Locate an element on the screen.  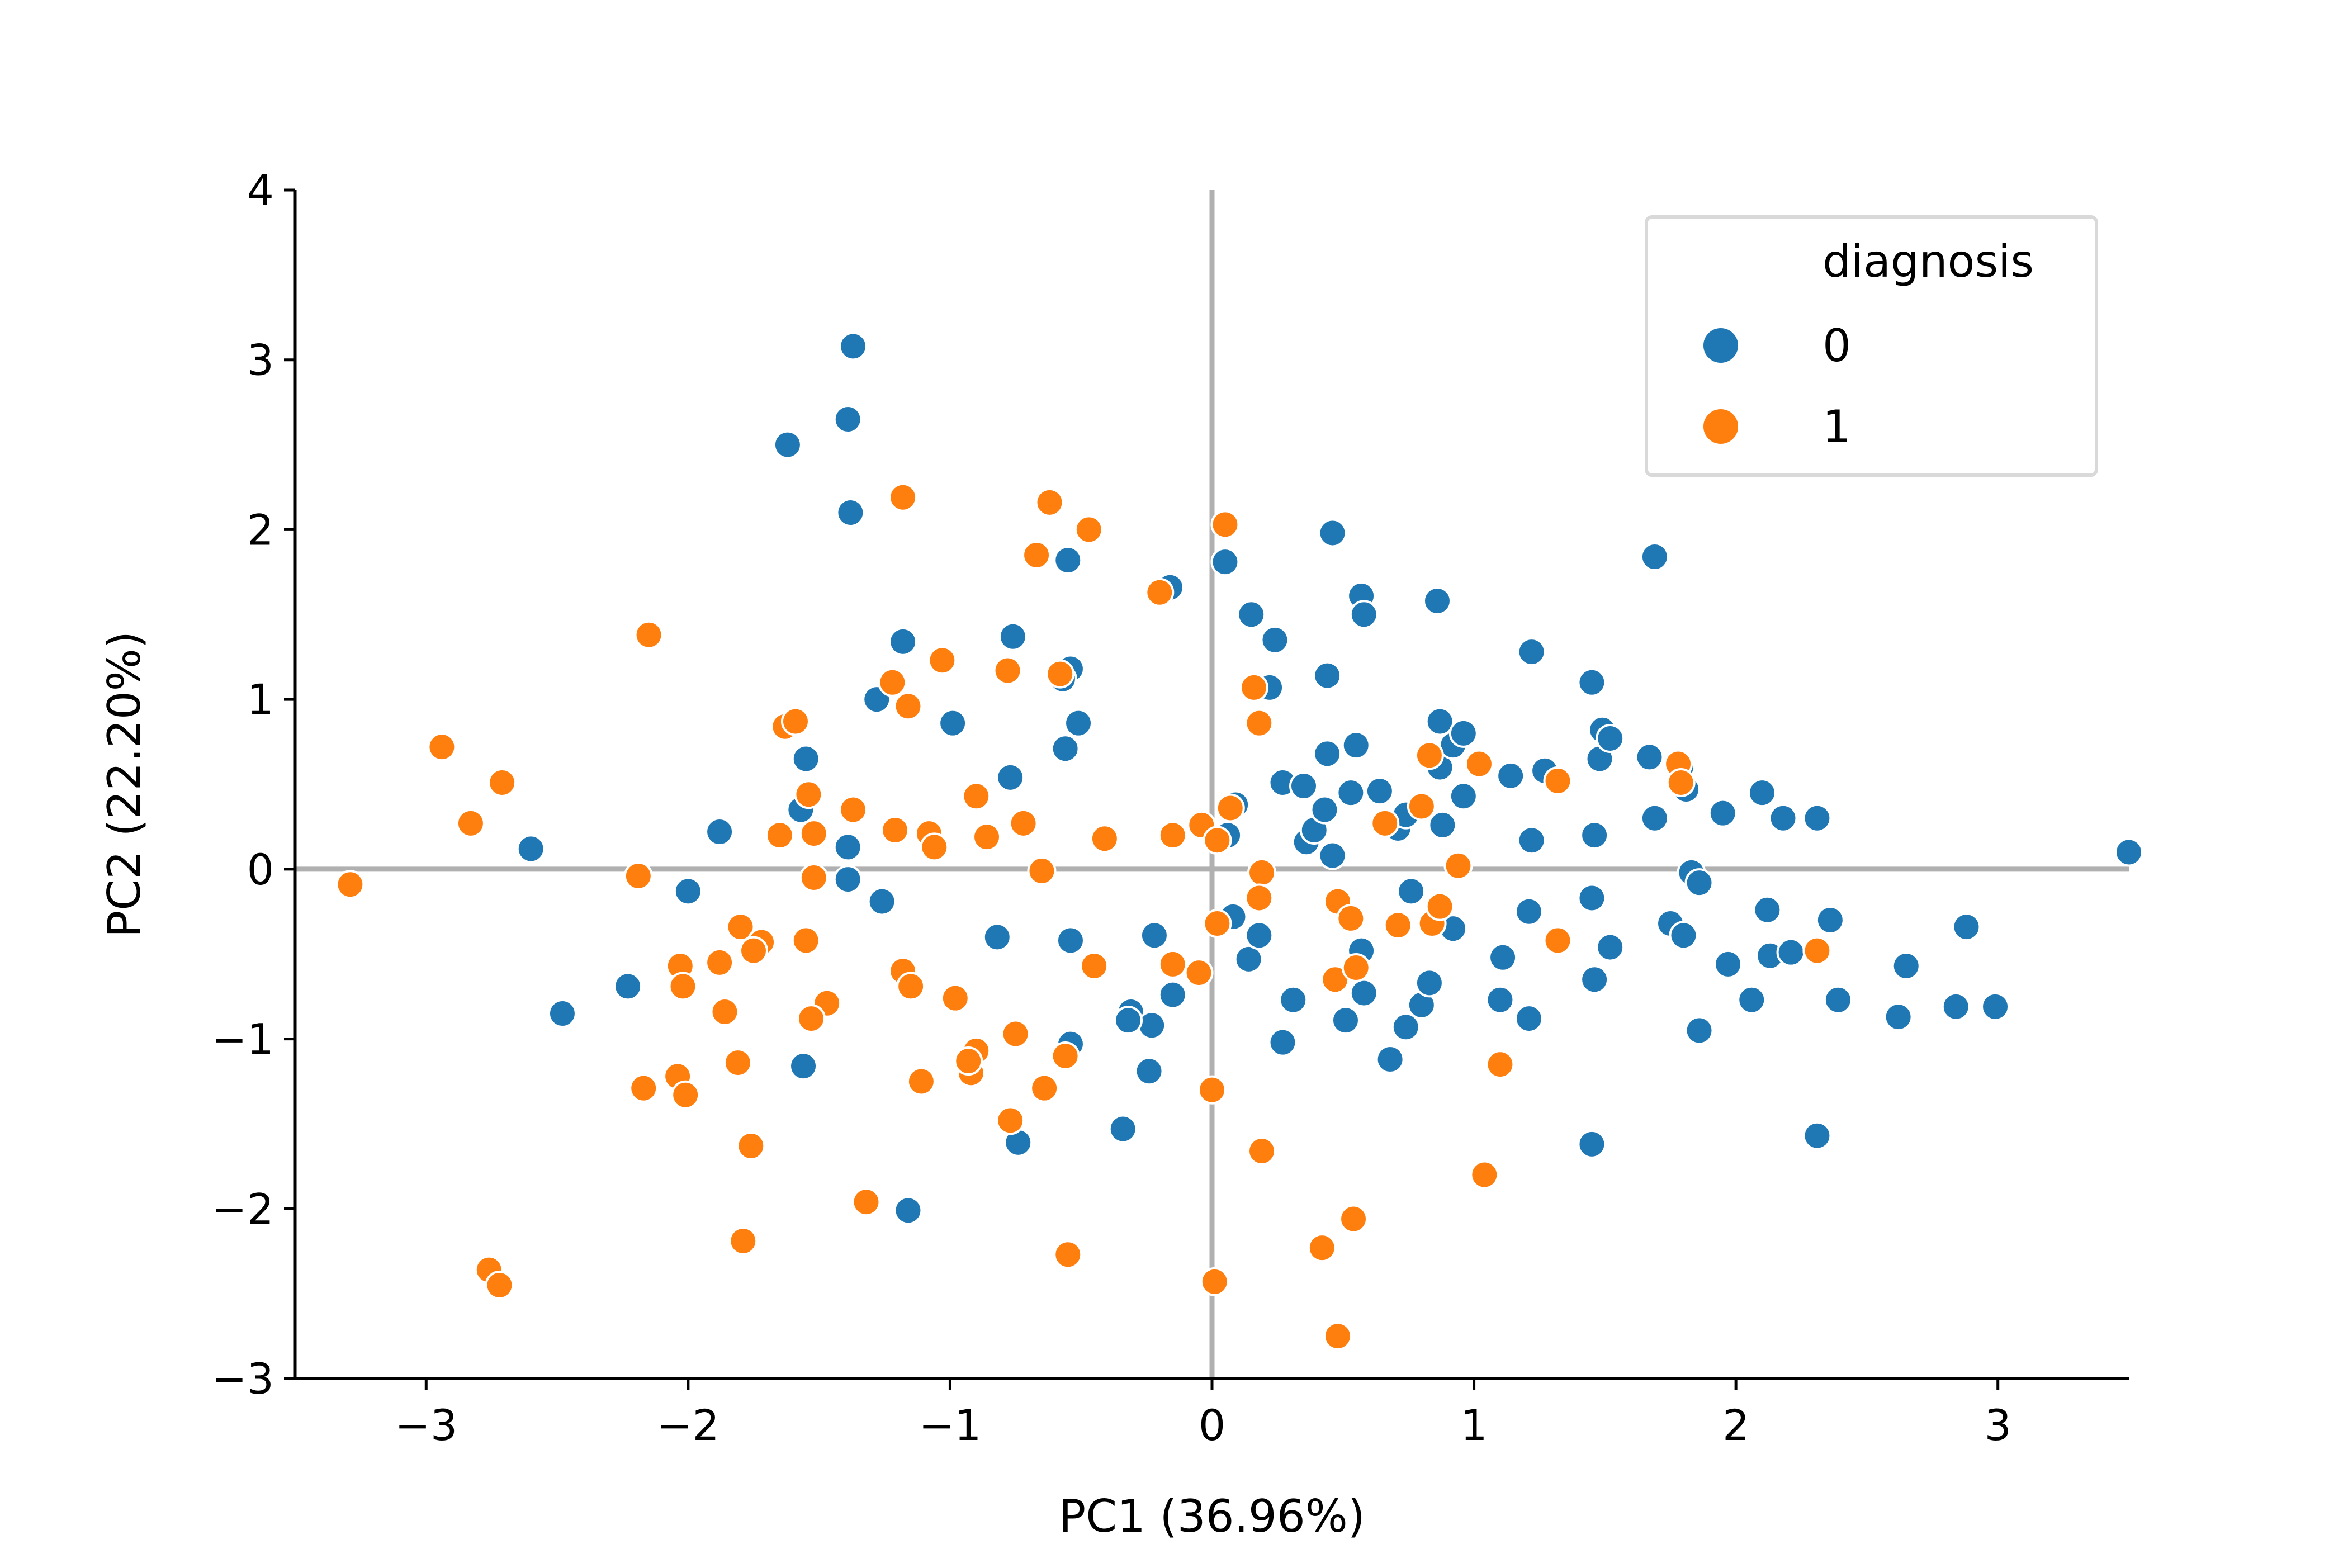
x-tick-label: 3 is located at coordinates (1998, 1425).